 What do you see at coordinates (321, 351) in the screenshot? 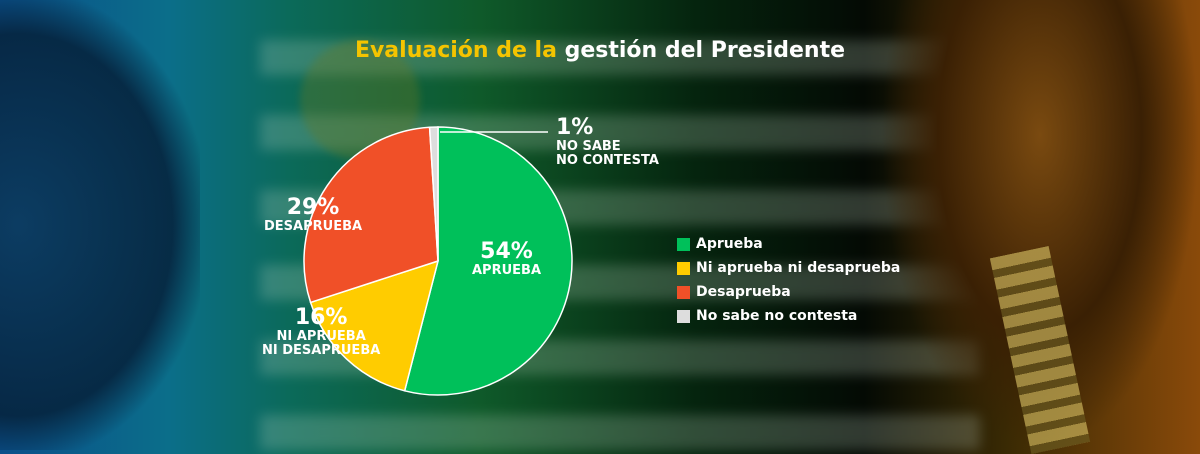
I see `name-ni-2: NI DESAPRUEBA` at bounding box center [321, 351].